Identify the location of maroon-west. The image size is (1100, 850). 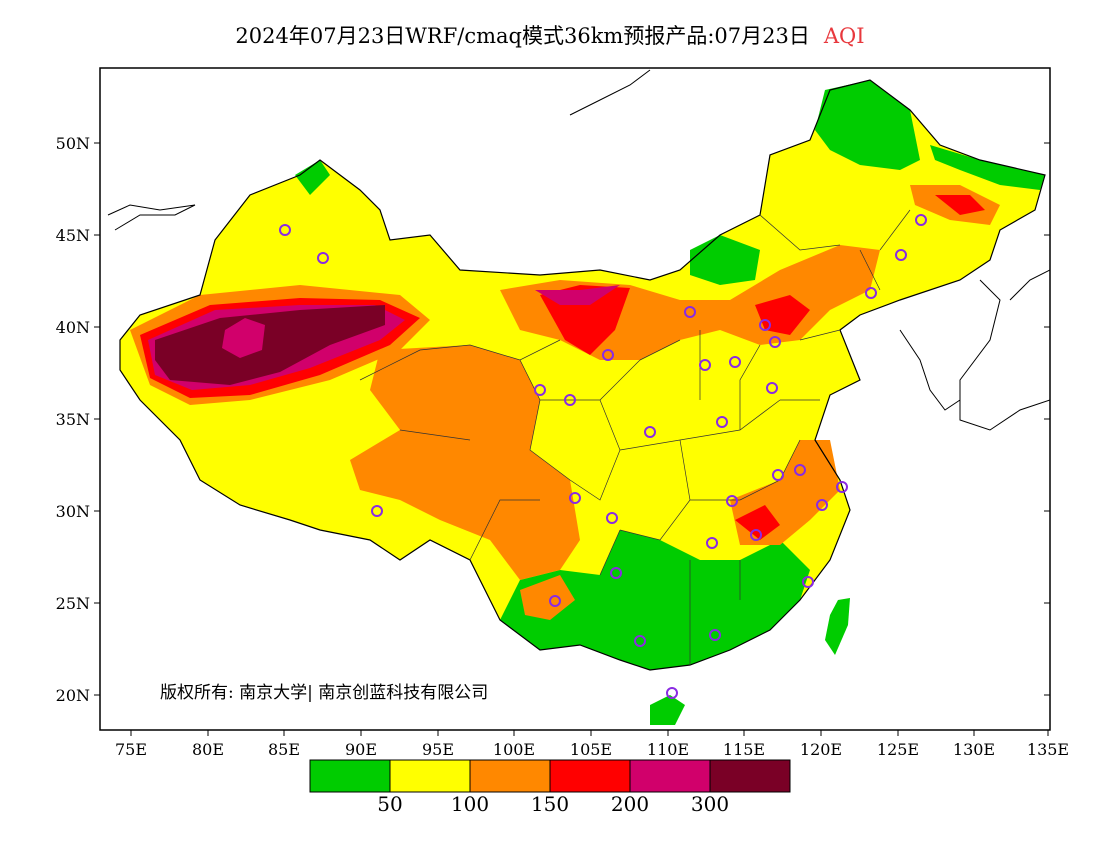
(270, 345).